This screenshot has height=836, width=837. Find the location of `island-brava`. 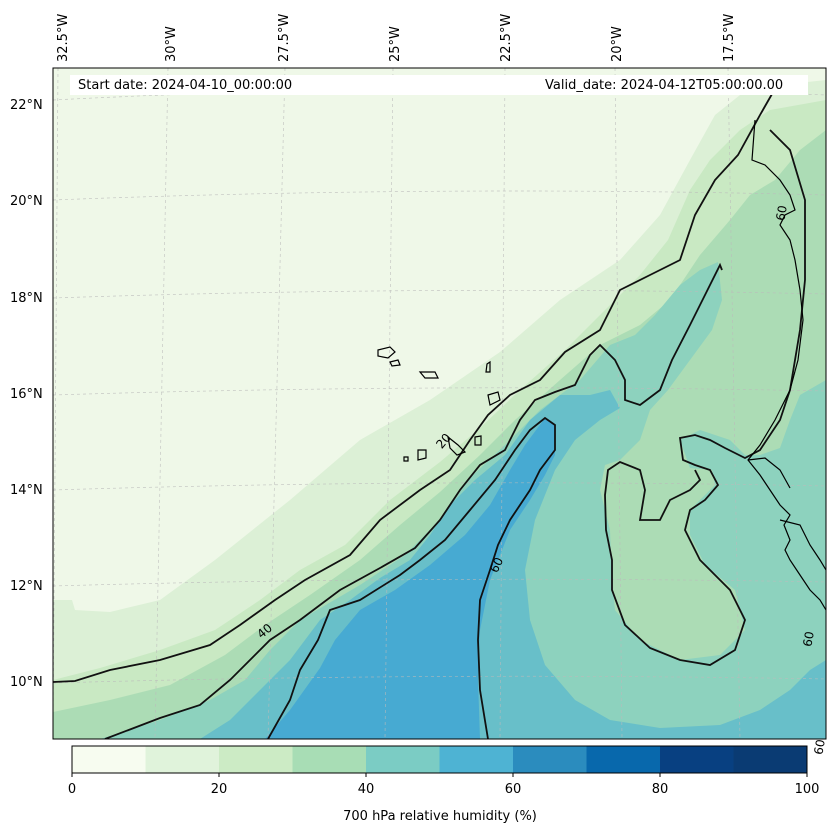

island-brava is located at coordinates (406, 459).